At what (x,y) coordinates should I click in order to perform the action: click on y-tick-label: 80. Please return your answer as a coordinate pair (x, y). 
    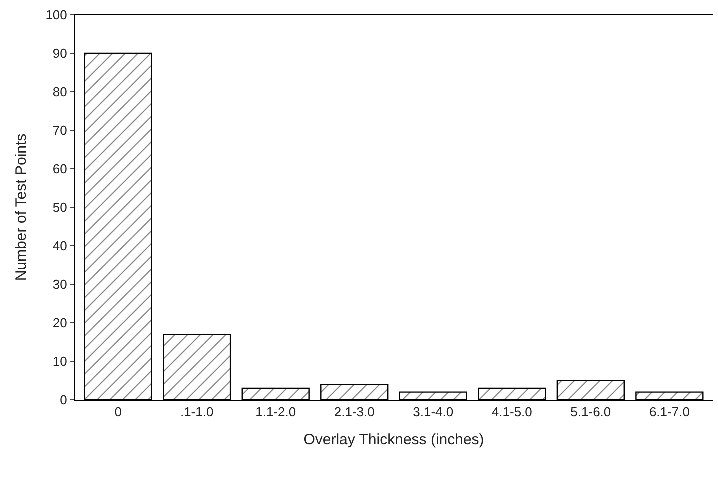
    Looking at the image, I should click on (60, 92).